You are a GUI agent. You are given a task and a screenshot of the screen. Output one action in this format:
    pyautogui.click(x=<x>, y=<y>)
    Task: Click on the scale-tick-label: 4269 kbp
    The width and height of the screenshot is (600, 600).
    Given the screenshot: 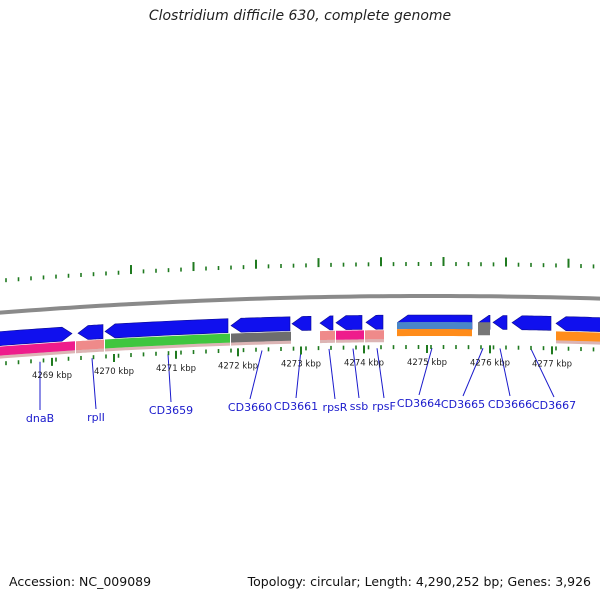 What is the action you would take?
    pyautogui.click(x=52, y=376)
    